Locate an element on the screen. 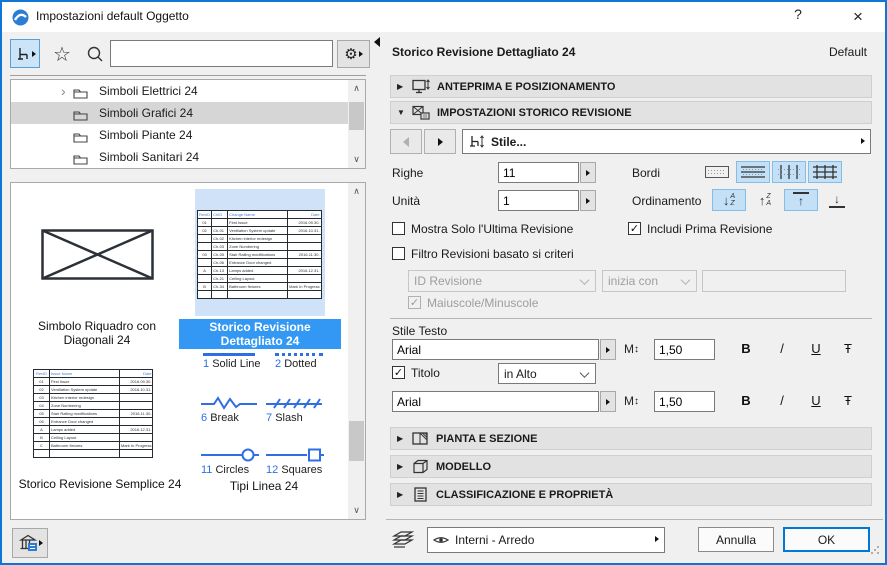  title-bar: Impostazioni default Oggetto ? × is located at coordinates (443, 17).